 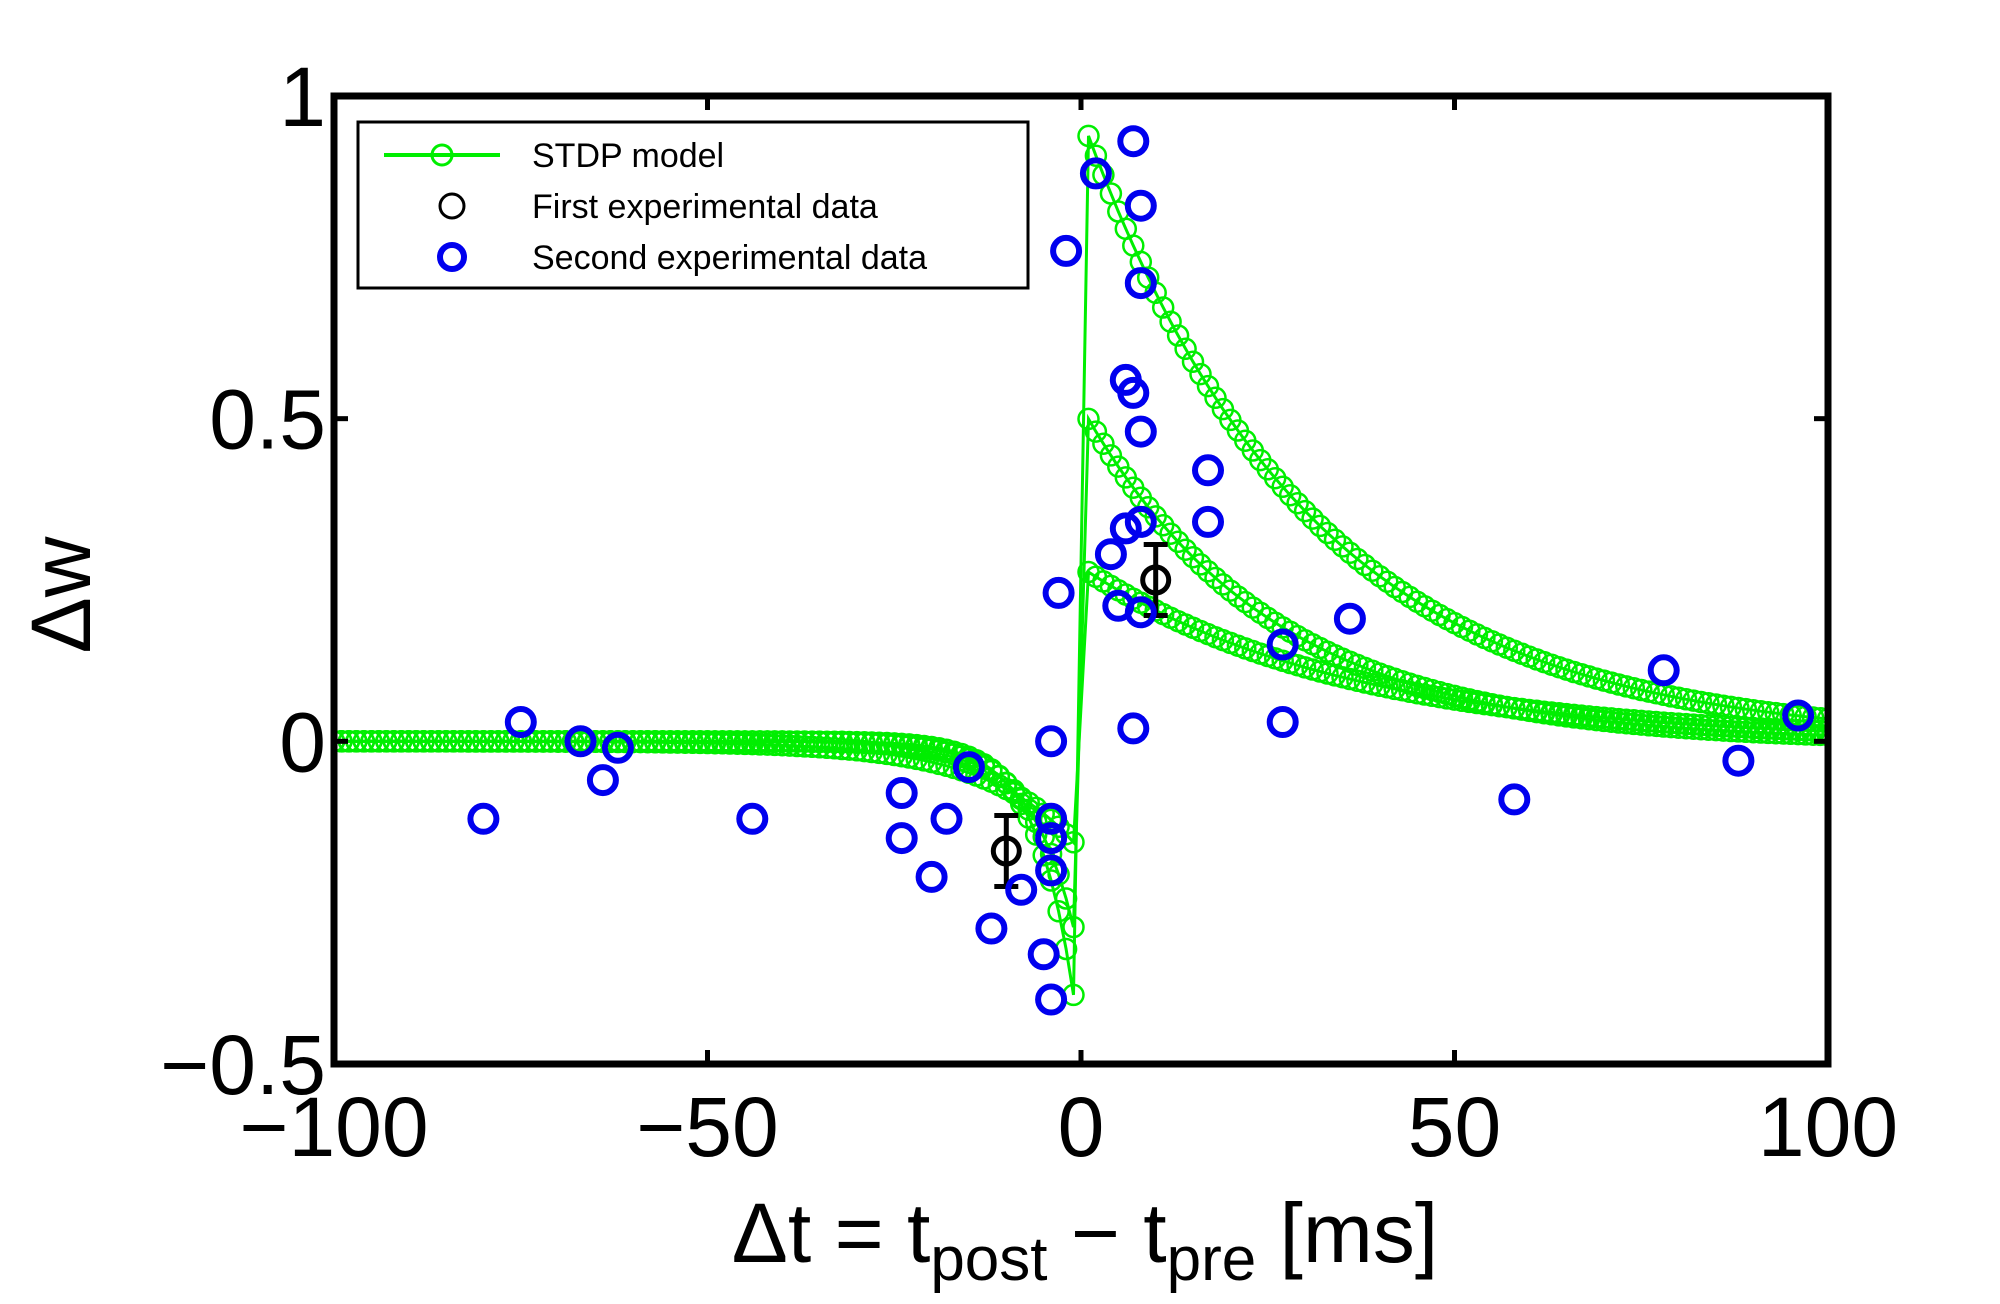 What do you see at coordinates (61, 594) in the screenshot?
I see `y-axis-label: Δw` at bounding box center [61, 594].